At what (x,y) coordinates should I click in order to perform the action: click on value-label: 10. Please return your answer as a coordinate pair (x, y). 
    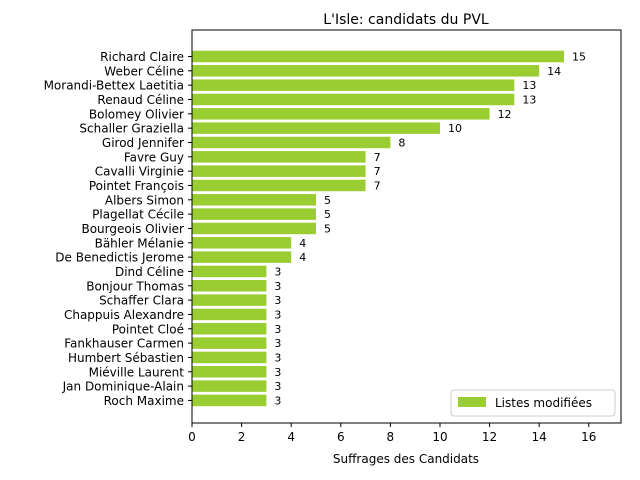
    Looking at the image, I should click on (455, 128).